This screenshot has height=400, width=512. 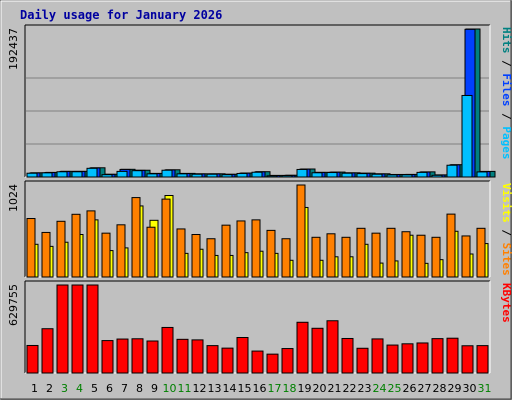 I want to click on legend-entry: Visits, so click(x=506, y=203).